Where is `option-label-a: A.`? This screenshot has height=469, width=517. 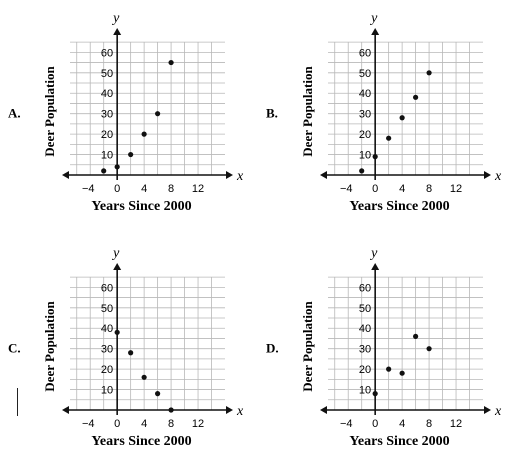
option-label-a: A. is located at coordinates (14, 113).